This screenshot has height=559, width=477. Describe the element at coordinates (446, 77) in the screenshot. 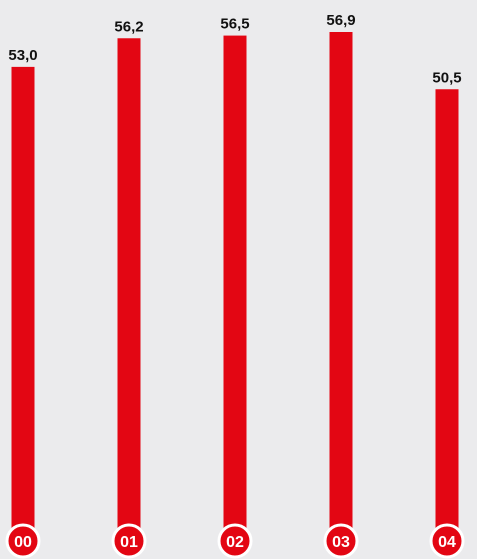

I see `value-label-04: 50,5` at that location.